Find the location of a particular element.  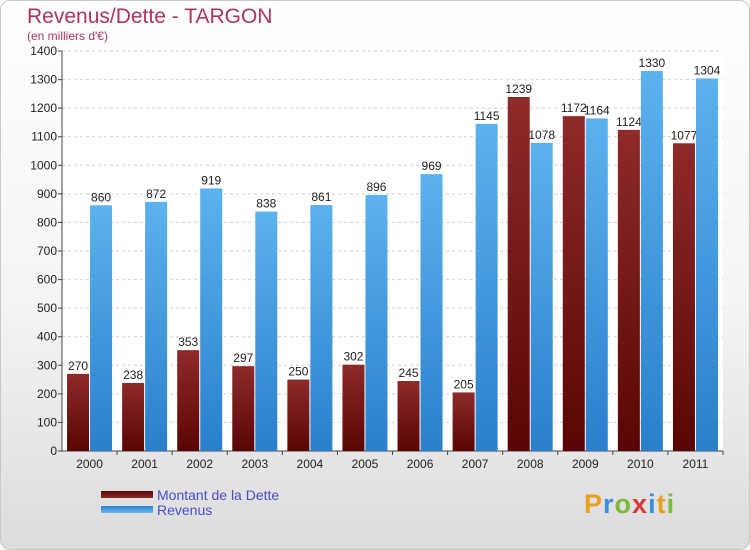

y-tick-label: 200 is located at coordinates (47, 394).